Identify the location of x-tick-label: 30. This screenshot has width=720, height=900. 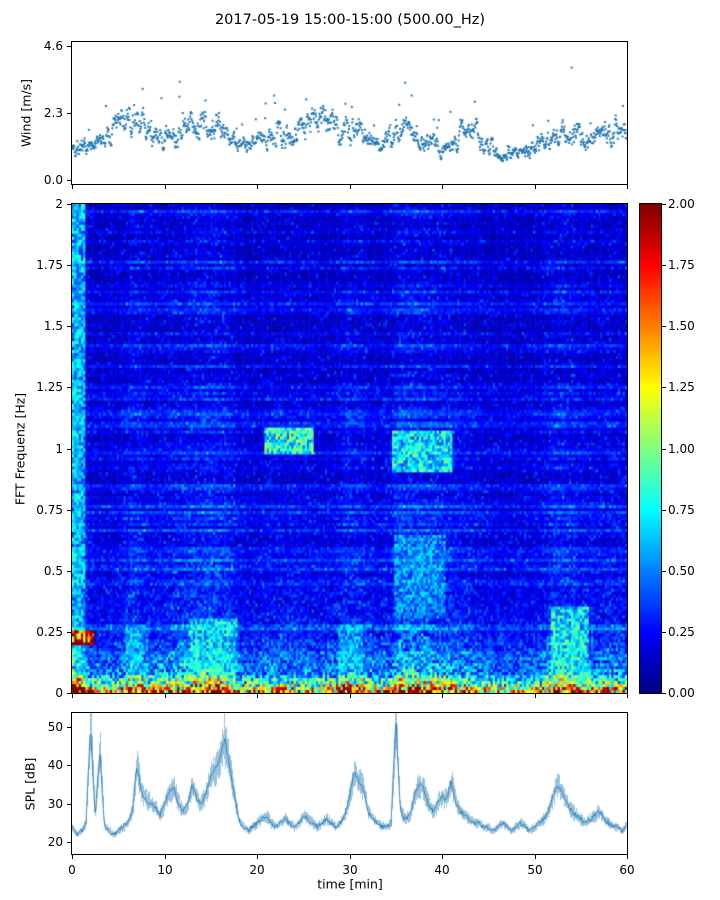
(350, 870).